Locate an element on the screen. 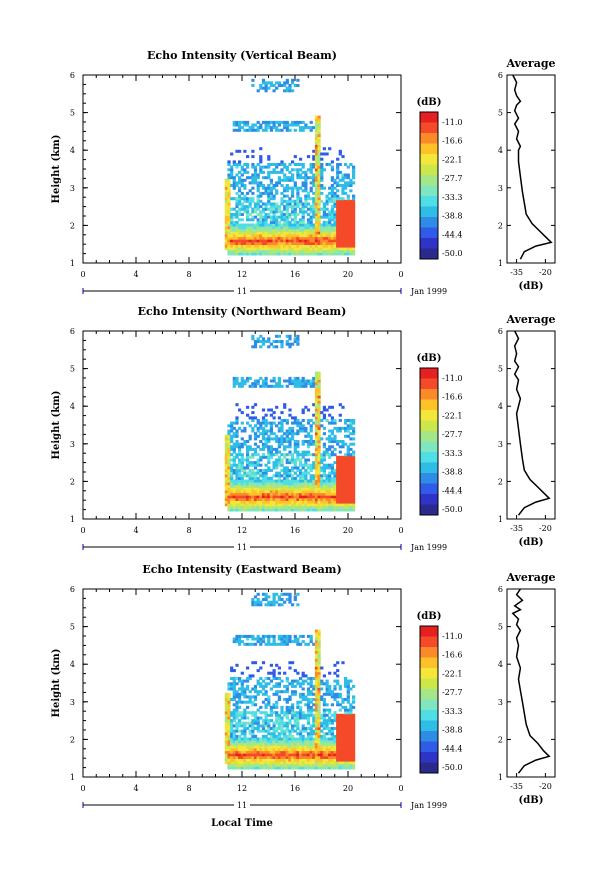  chart-title: Echo Intensity (Northward Beam) is located at coordinates (242, 311).